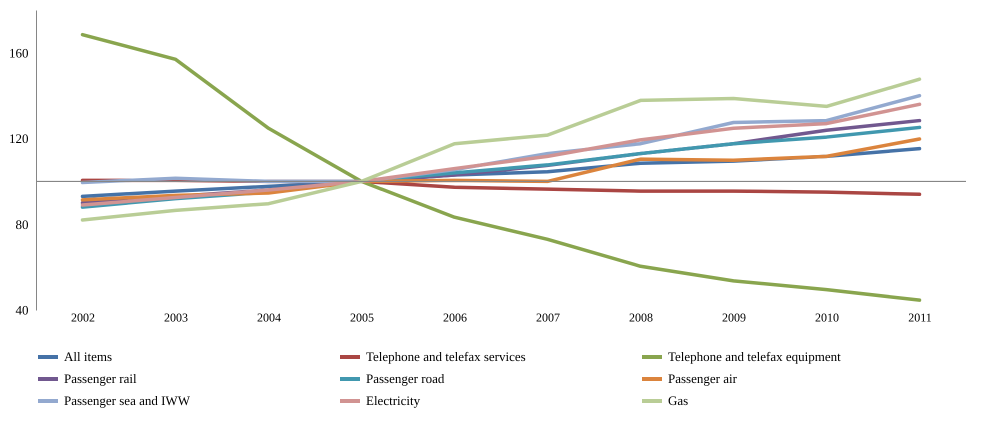 Image resolution: width=990 pixels, height=430 pixels. What do you see at coordinates (127, 400) in the screenshot?
I see `legend-label: Passenger sea and IWW` at bounding box center [127, 400].